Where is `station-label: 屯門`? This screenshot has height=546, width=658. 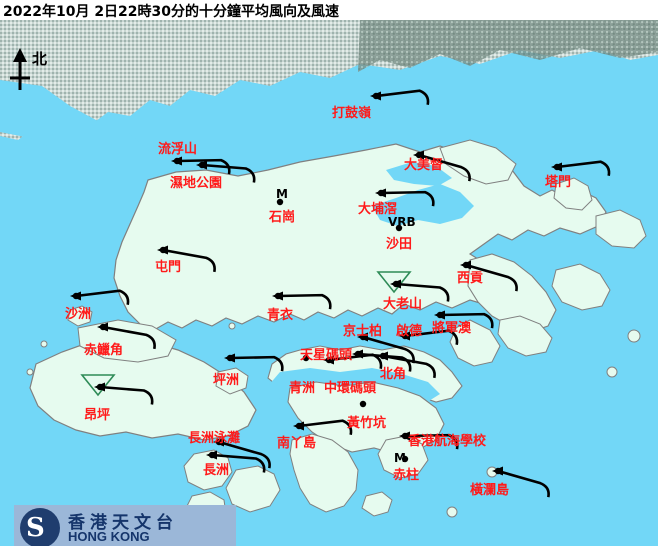
station-label: 屯門 is located at coordinates (168, 267).